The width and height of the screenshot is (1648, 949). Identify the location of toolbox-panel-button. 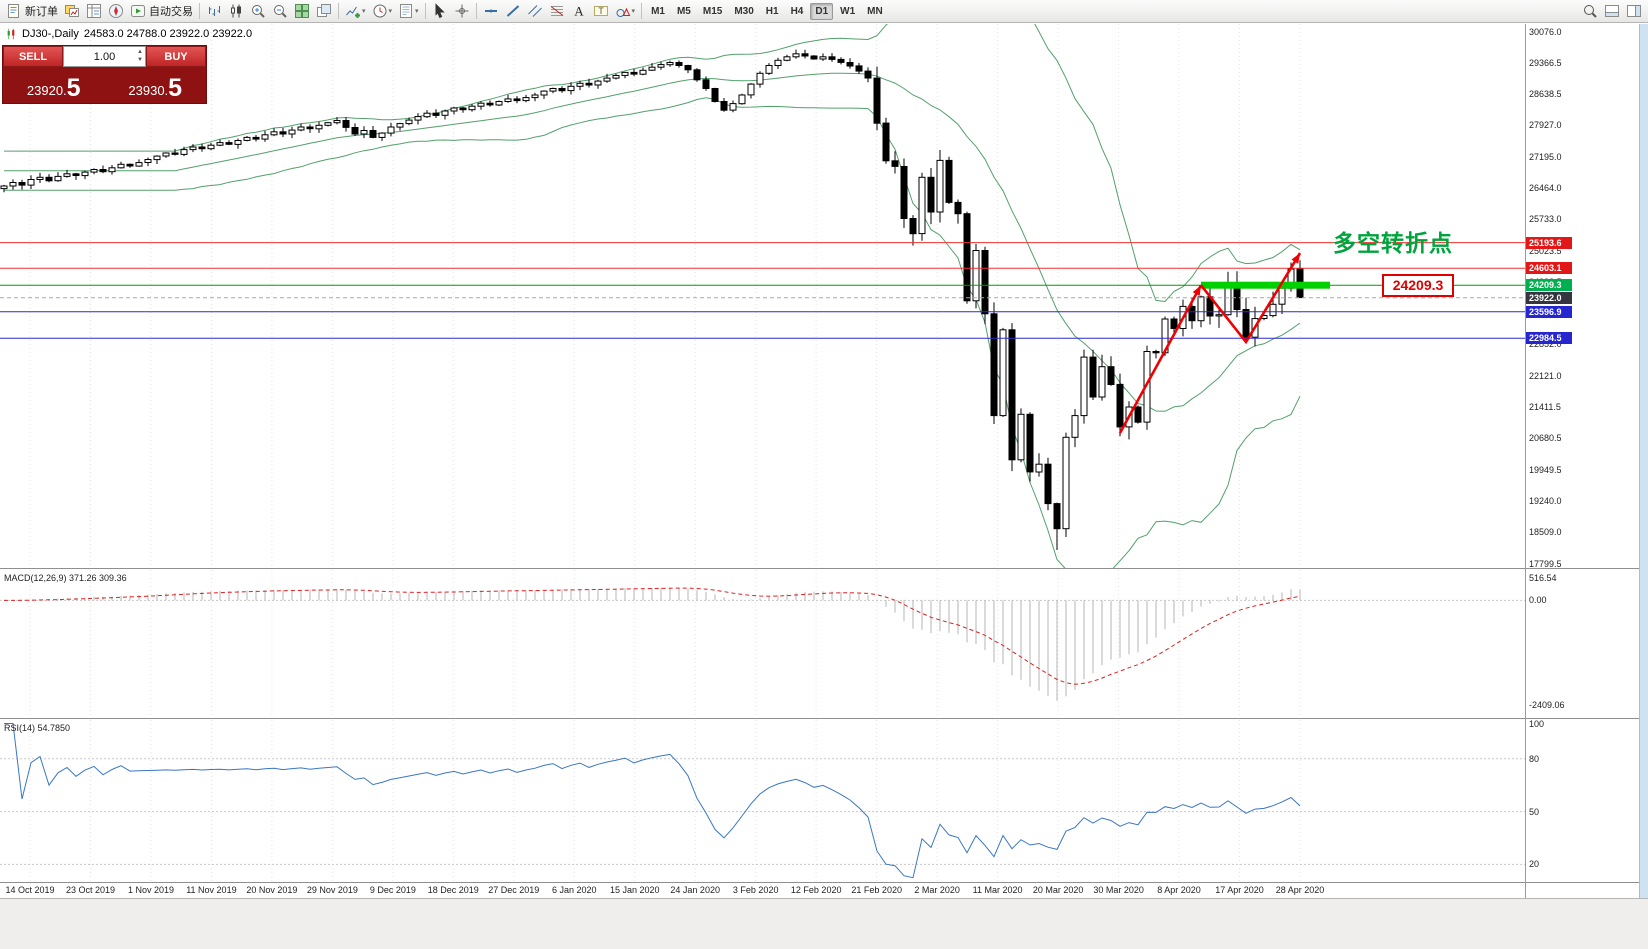
(1612, 11).